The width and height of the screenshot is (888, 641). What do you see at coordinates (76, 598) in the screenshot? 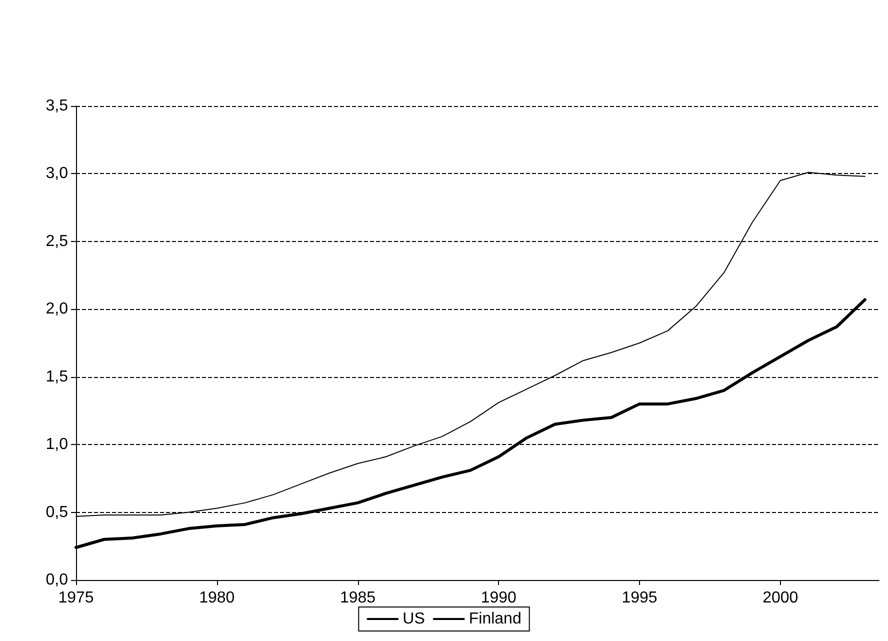
I see `x-tick-label: 1975` at bounding box center [76, 598].